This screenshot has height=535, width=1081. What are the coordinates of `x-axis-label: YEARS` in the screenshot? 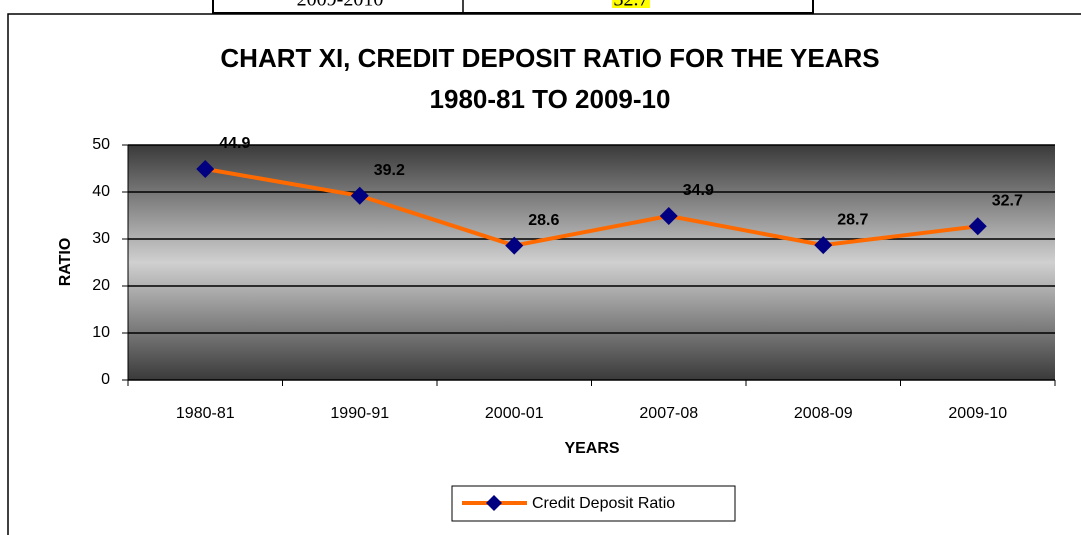 It's located at (591, 448).